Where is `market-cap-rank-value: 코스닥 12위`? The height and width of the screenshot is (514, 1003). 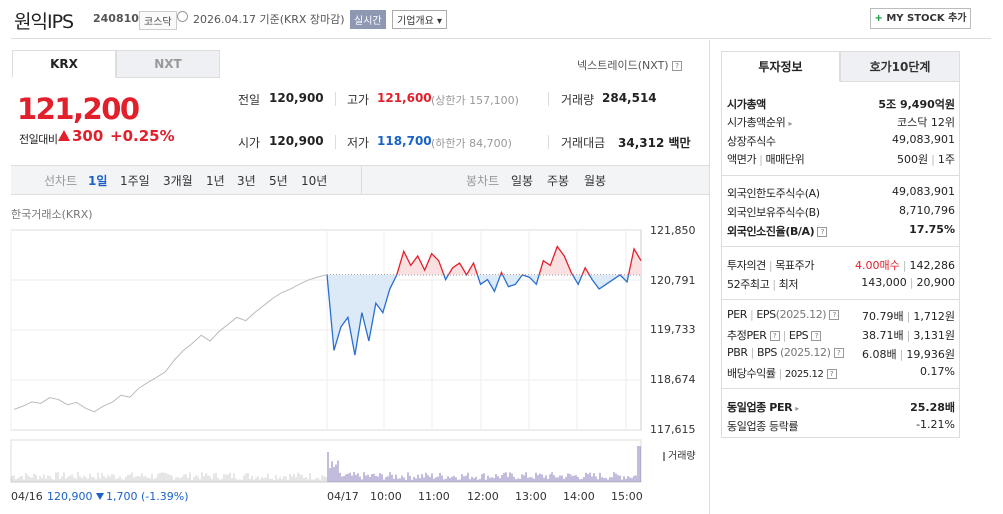
market-cap-rank-value: 코스닥 12위 is located at coordinates (926, 122).